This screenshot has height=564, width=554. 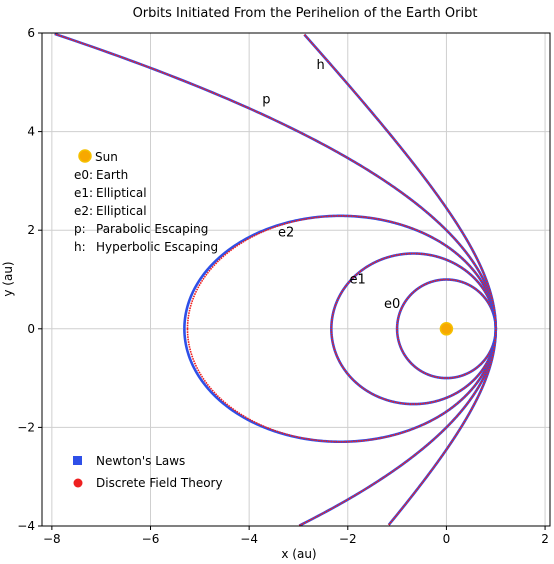 I want to click on x-tick-label: −4, so click(x=249, y=539).